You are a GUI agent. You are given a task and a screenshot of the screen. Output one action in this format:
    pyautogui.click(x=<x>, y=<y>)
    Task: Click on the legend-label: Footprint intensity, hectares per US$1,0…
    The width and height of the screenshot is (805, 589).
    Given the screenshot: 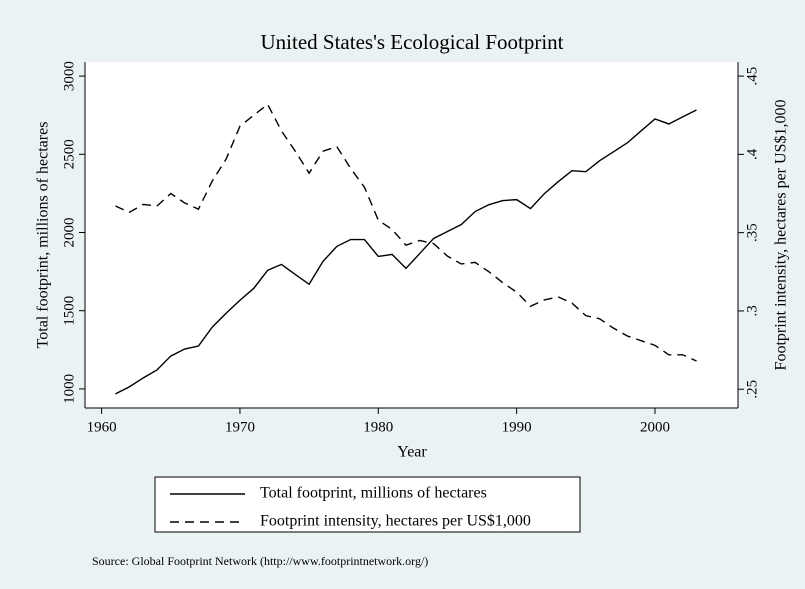 What is the action you would take?
    pyautogui.click(x=395, y=521)
    